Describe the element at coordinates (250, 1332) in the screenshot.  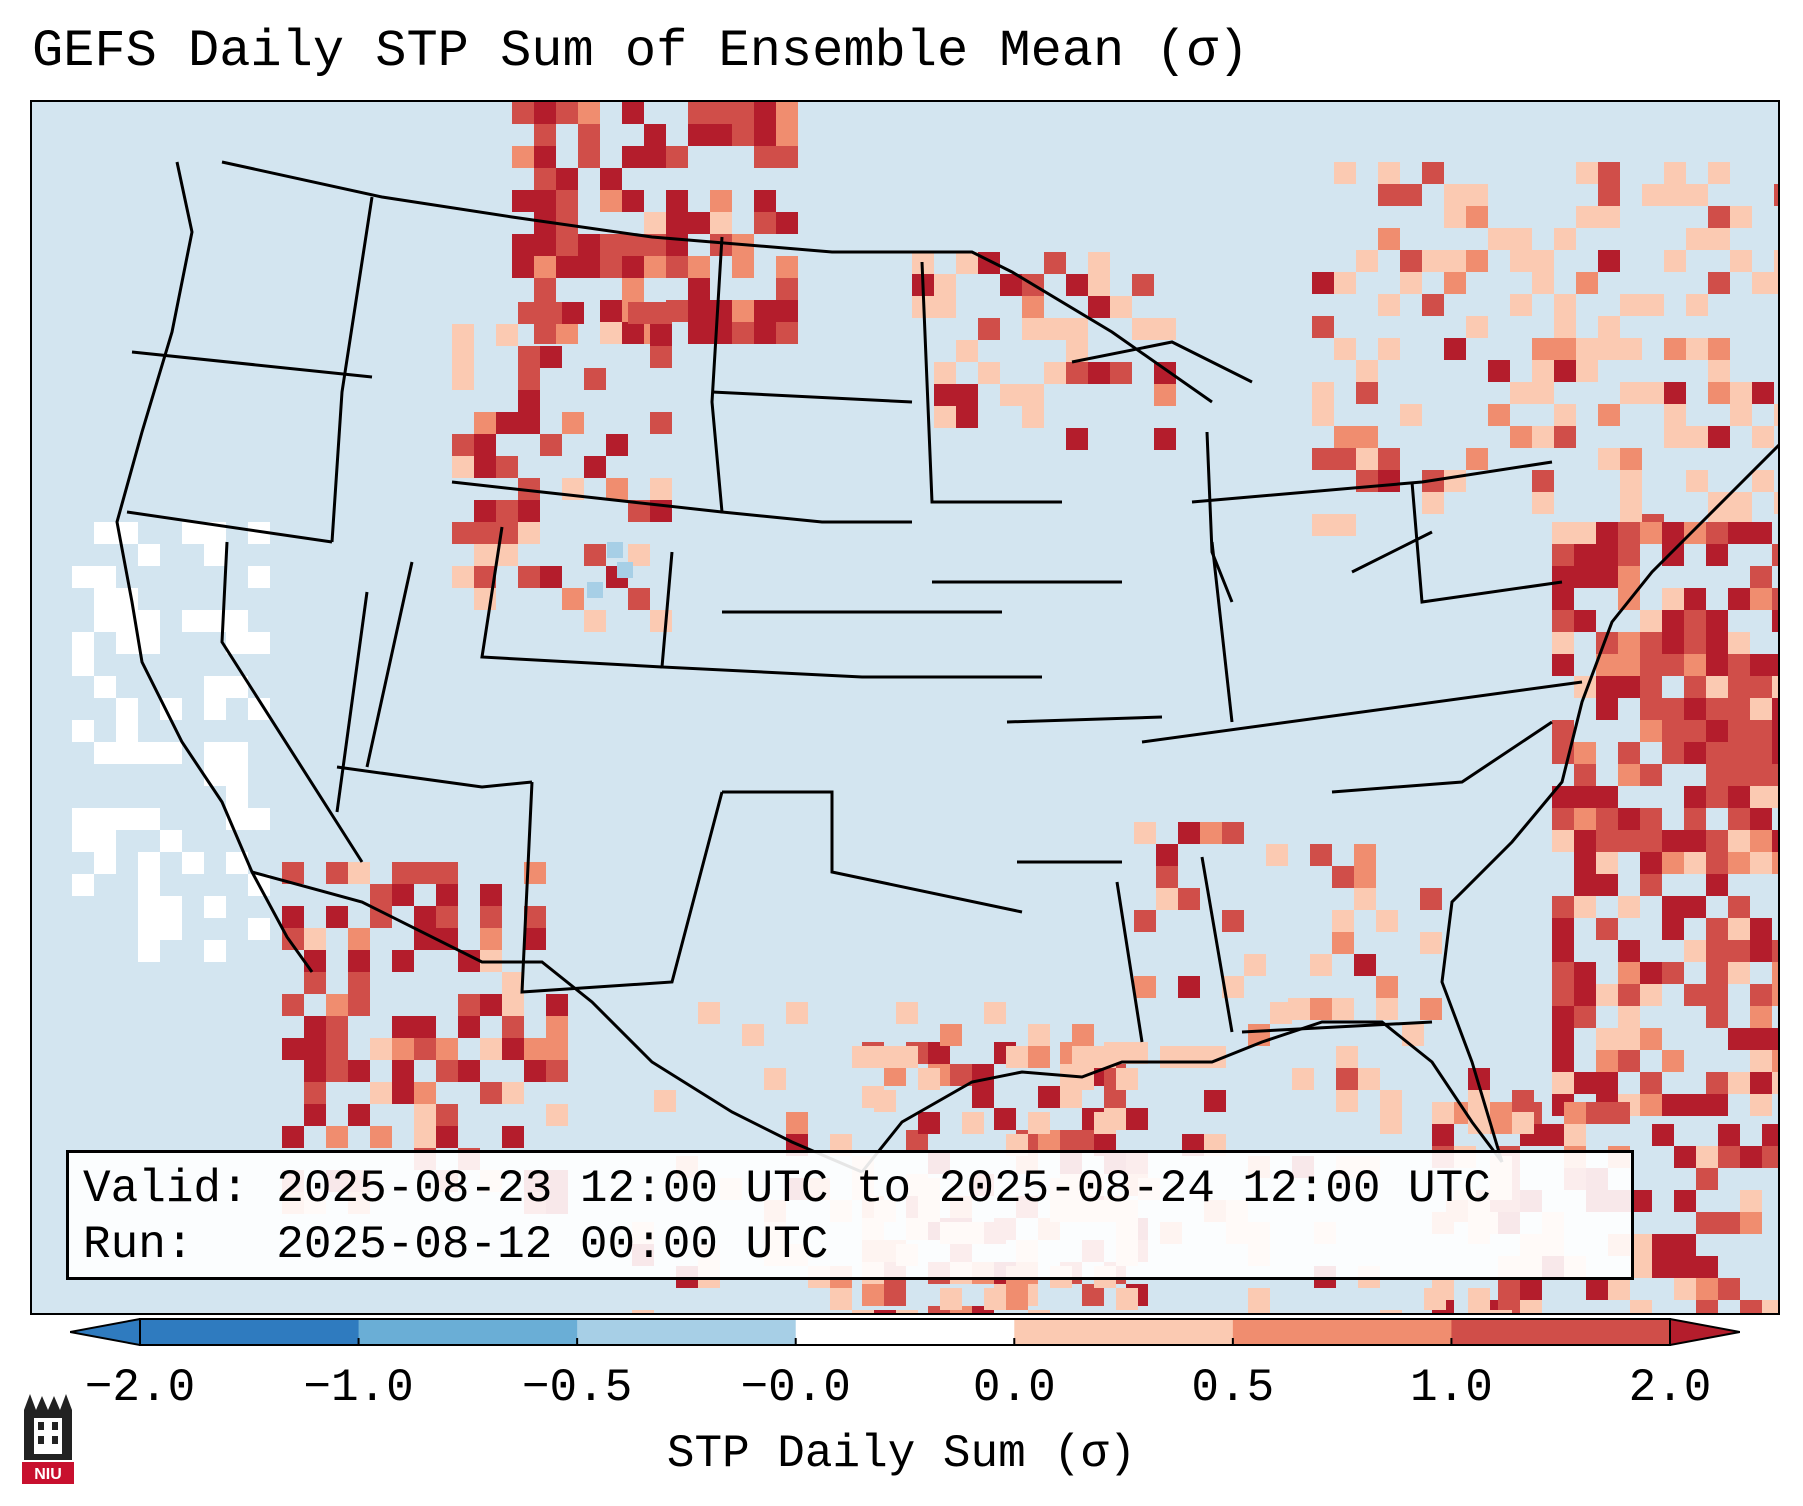
I see `colorbar-segment` at that location.